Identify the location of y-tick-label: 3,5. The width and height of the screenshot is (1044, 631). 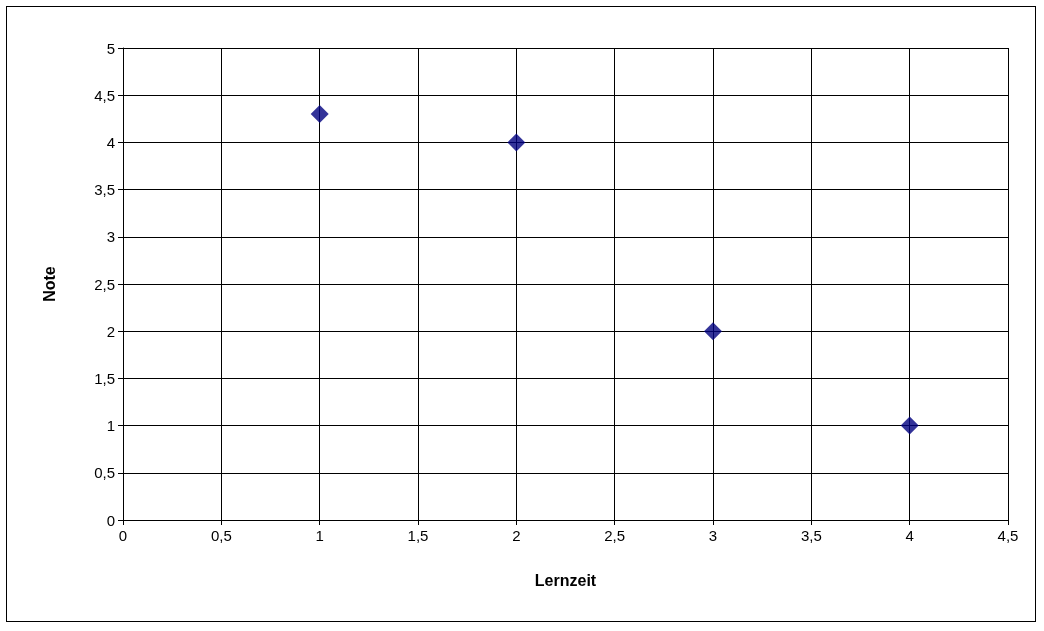
(104, 190).